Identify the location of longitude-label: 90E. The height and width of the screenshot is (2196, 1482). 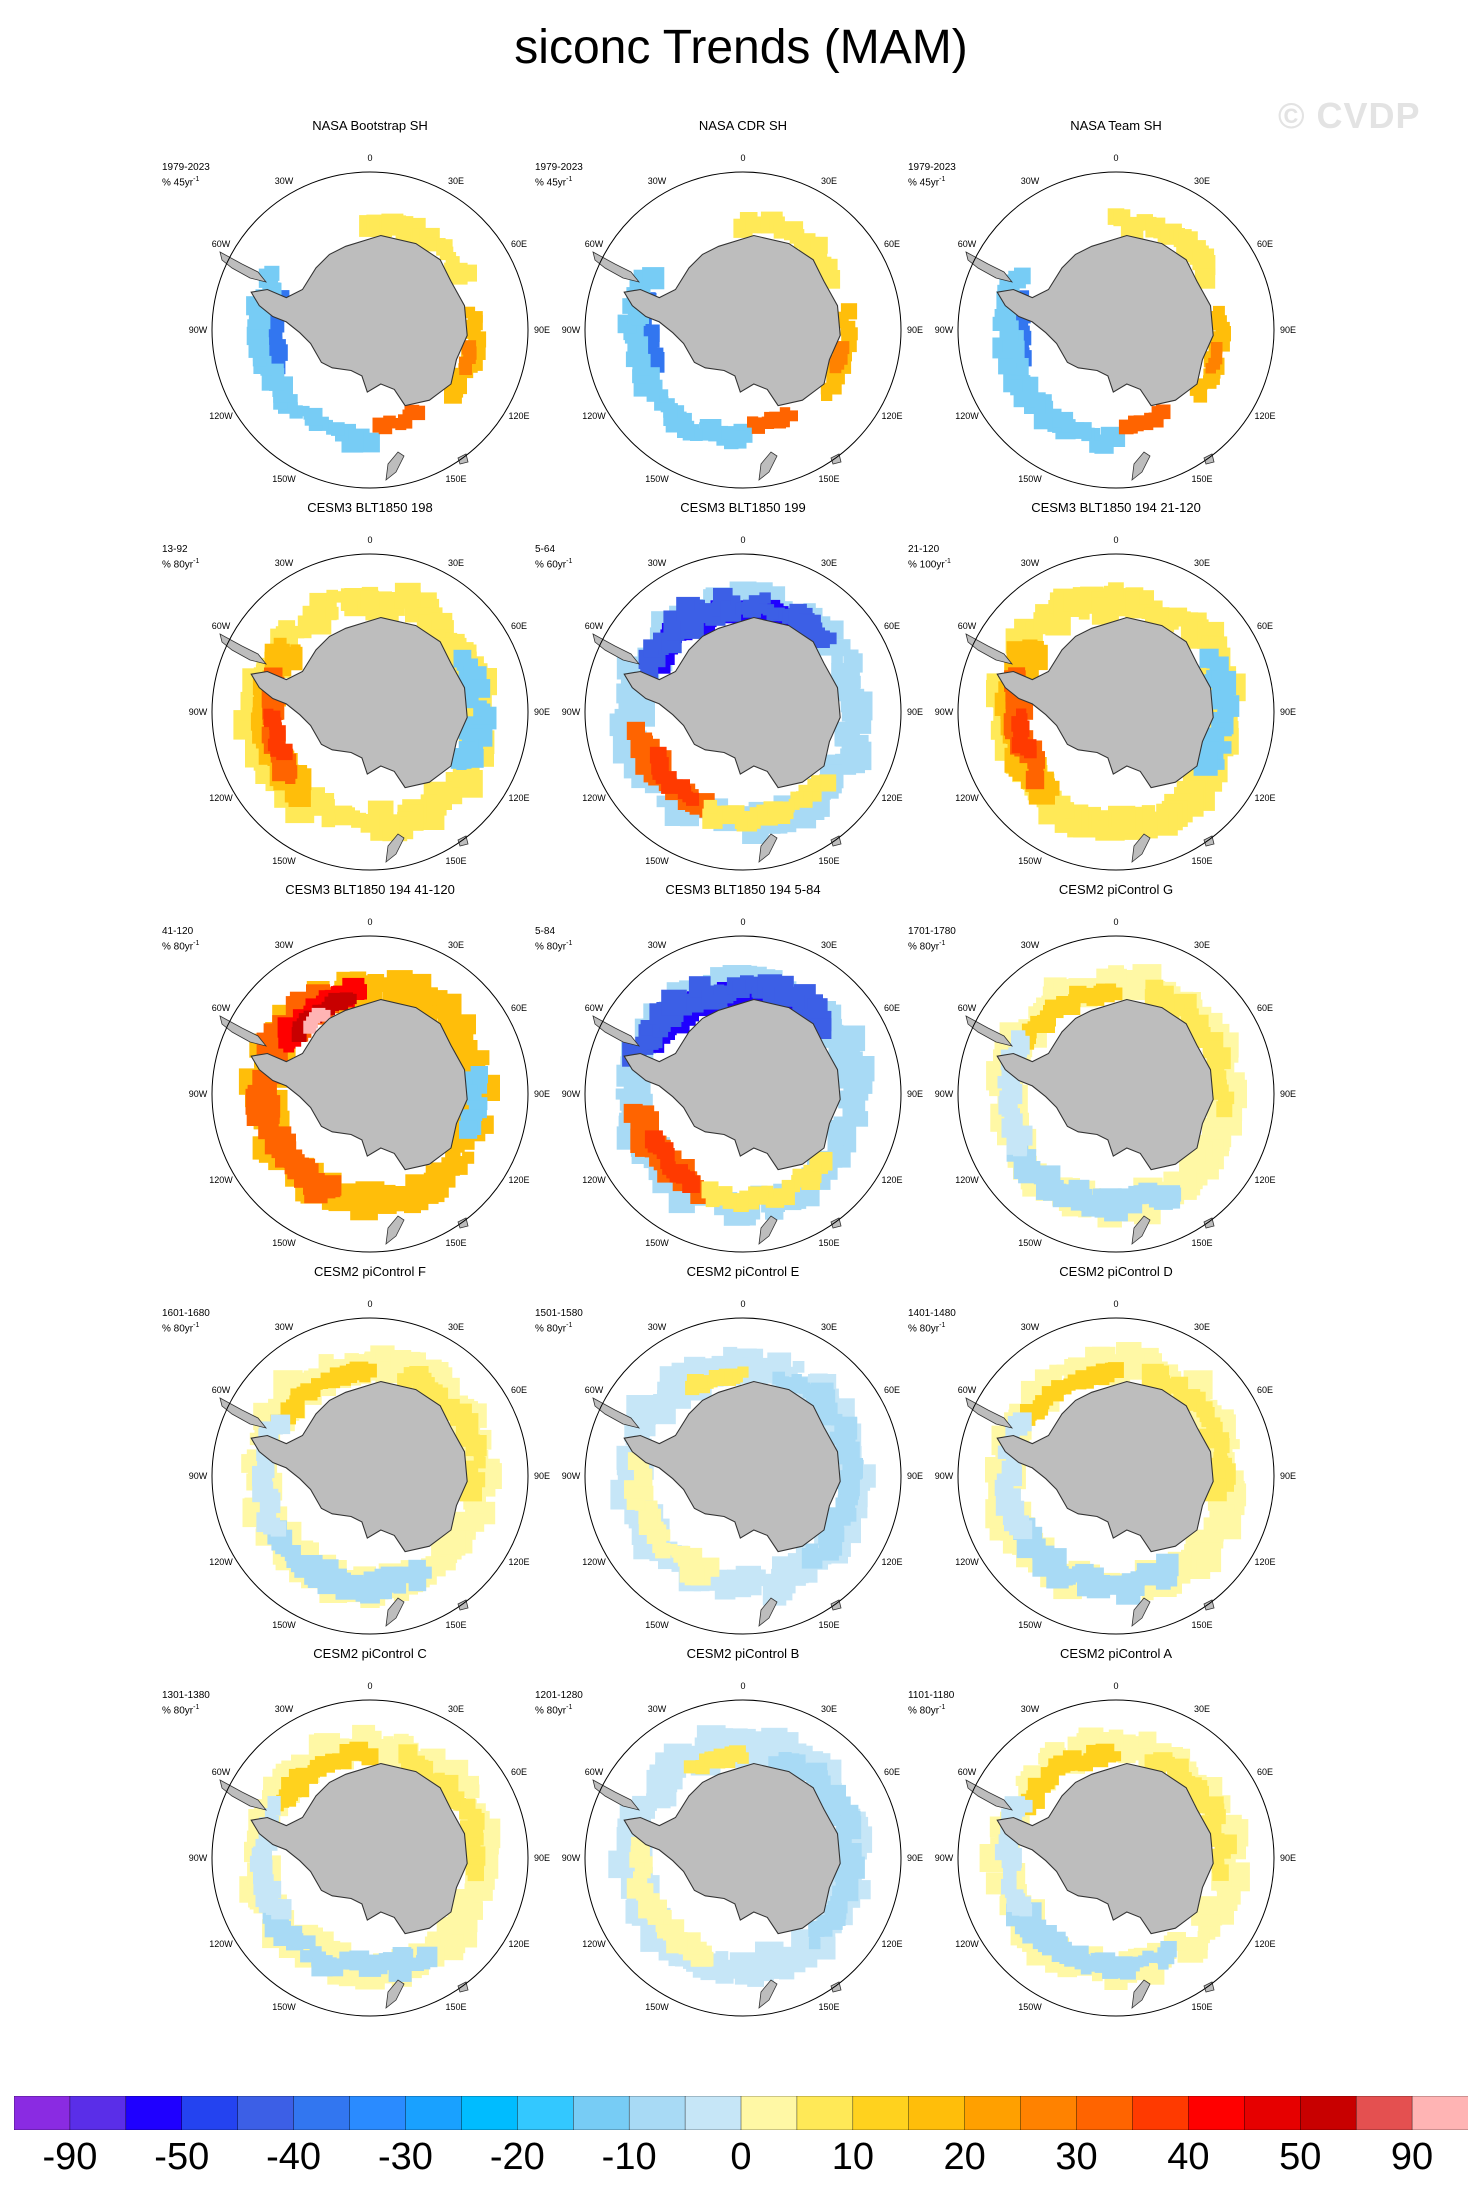
(915, 1094).